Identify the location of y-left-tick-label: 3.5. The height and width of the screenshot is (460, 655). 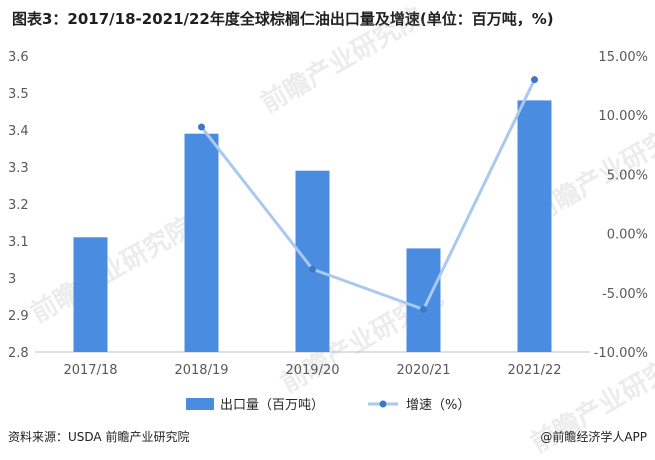
(18, 94).